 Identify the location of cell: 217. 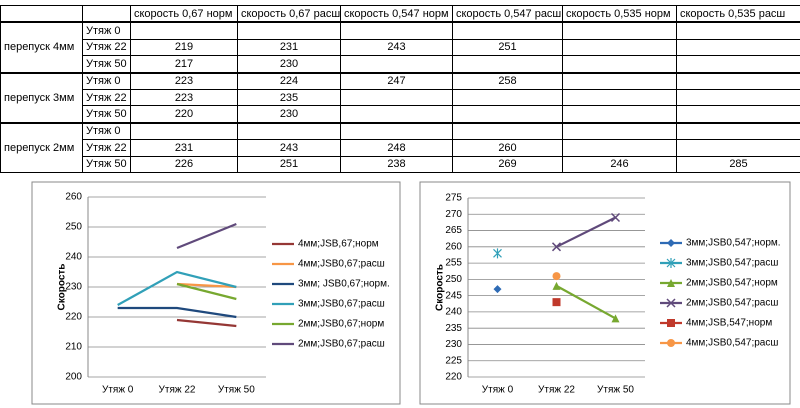
(184, 64).